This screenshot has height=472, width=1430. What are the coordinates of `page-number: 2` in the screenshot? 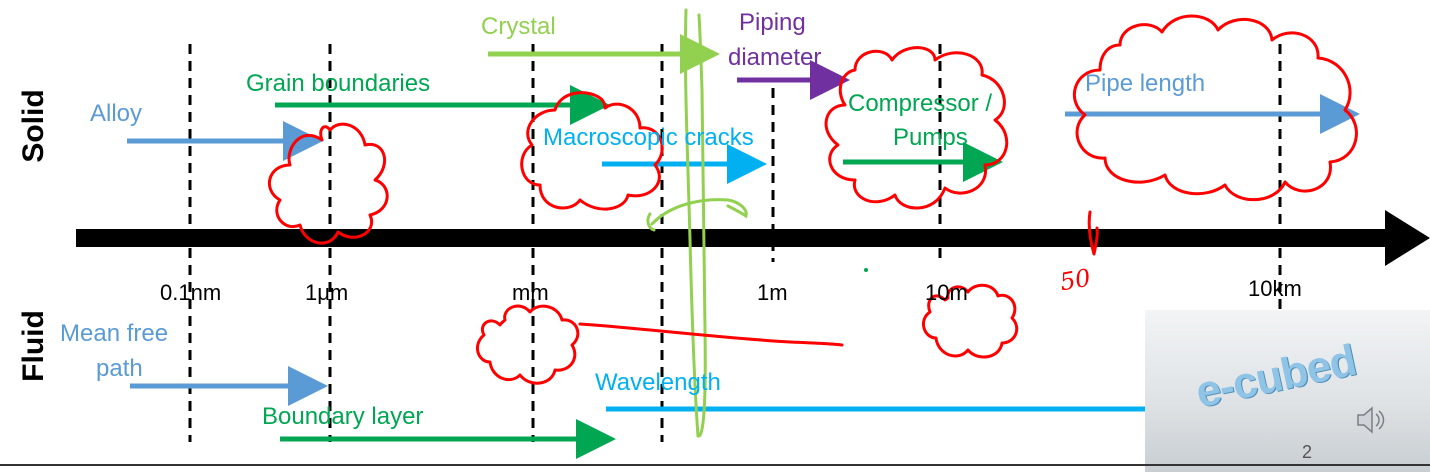 It's located at (1307, 452).